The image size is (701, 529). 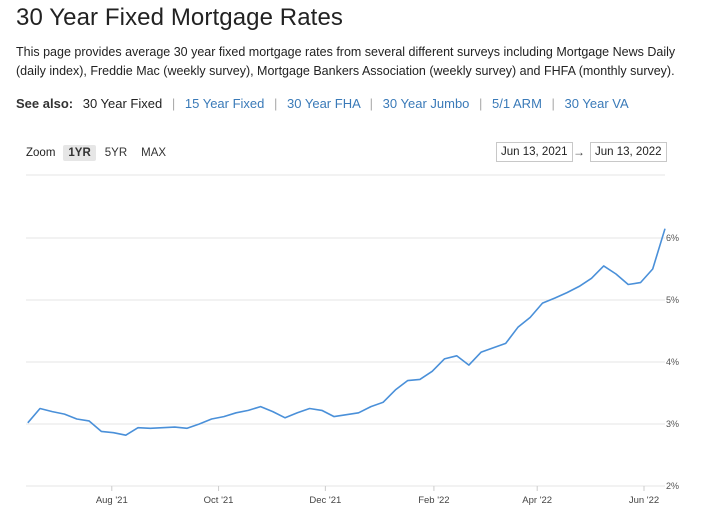 What do you see at coordinates (179, 17) in the screenshot?
I see `page-title: 30 Year Fixed Mortgage Rates` at bounding box center [179, 17].